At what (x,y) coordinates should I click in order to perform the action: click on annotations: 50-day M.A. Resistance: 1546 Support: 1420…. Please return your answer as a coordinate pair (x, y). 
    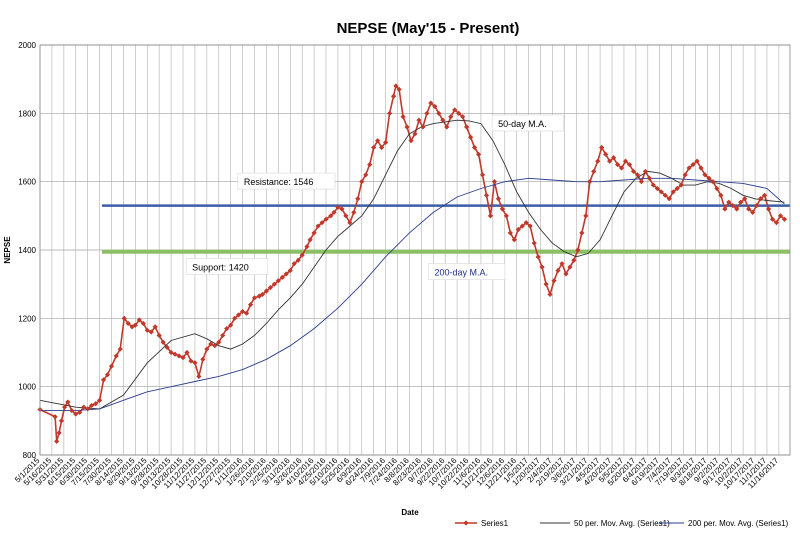
    Looking at the image, I should click on (374, 197).